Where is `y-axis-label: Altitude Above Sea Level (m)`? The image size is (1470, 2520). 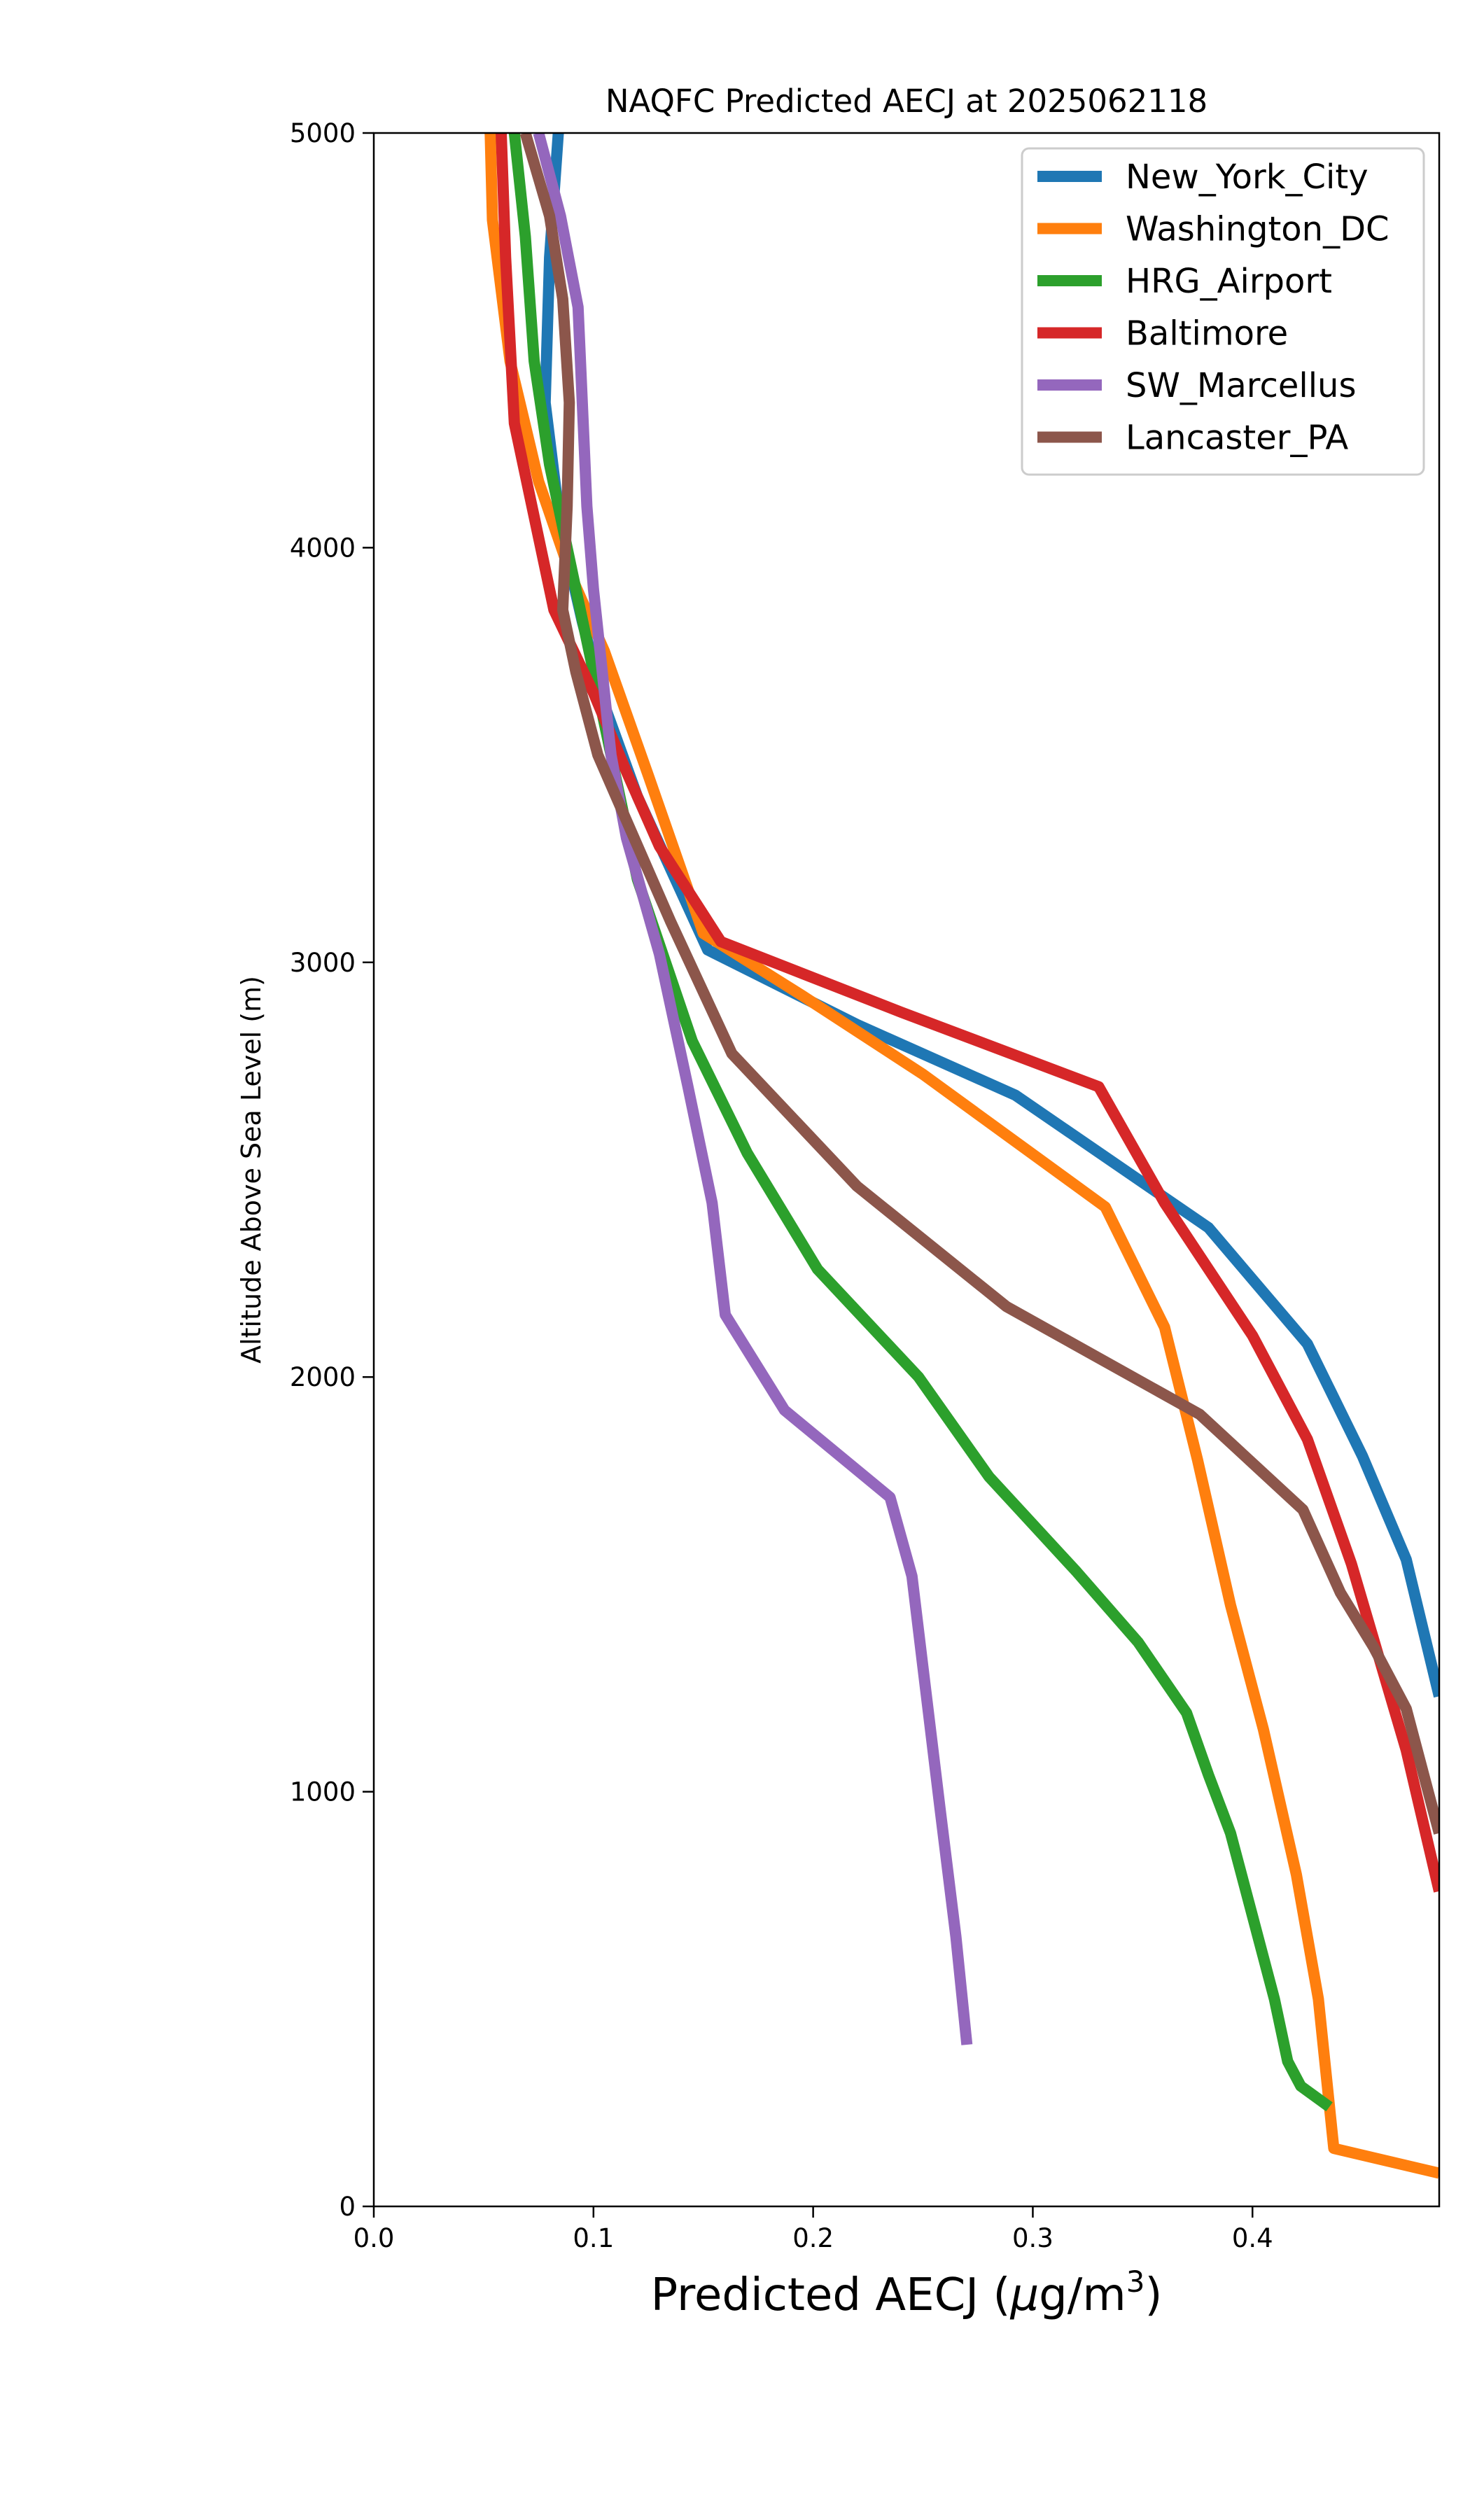
y-axis-label: Altitude Above Sea Level (m) is located at coordinates (251, 1170).